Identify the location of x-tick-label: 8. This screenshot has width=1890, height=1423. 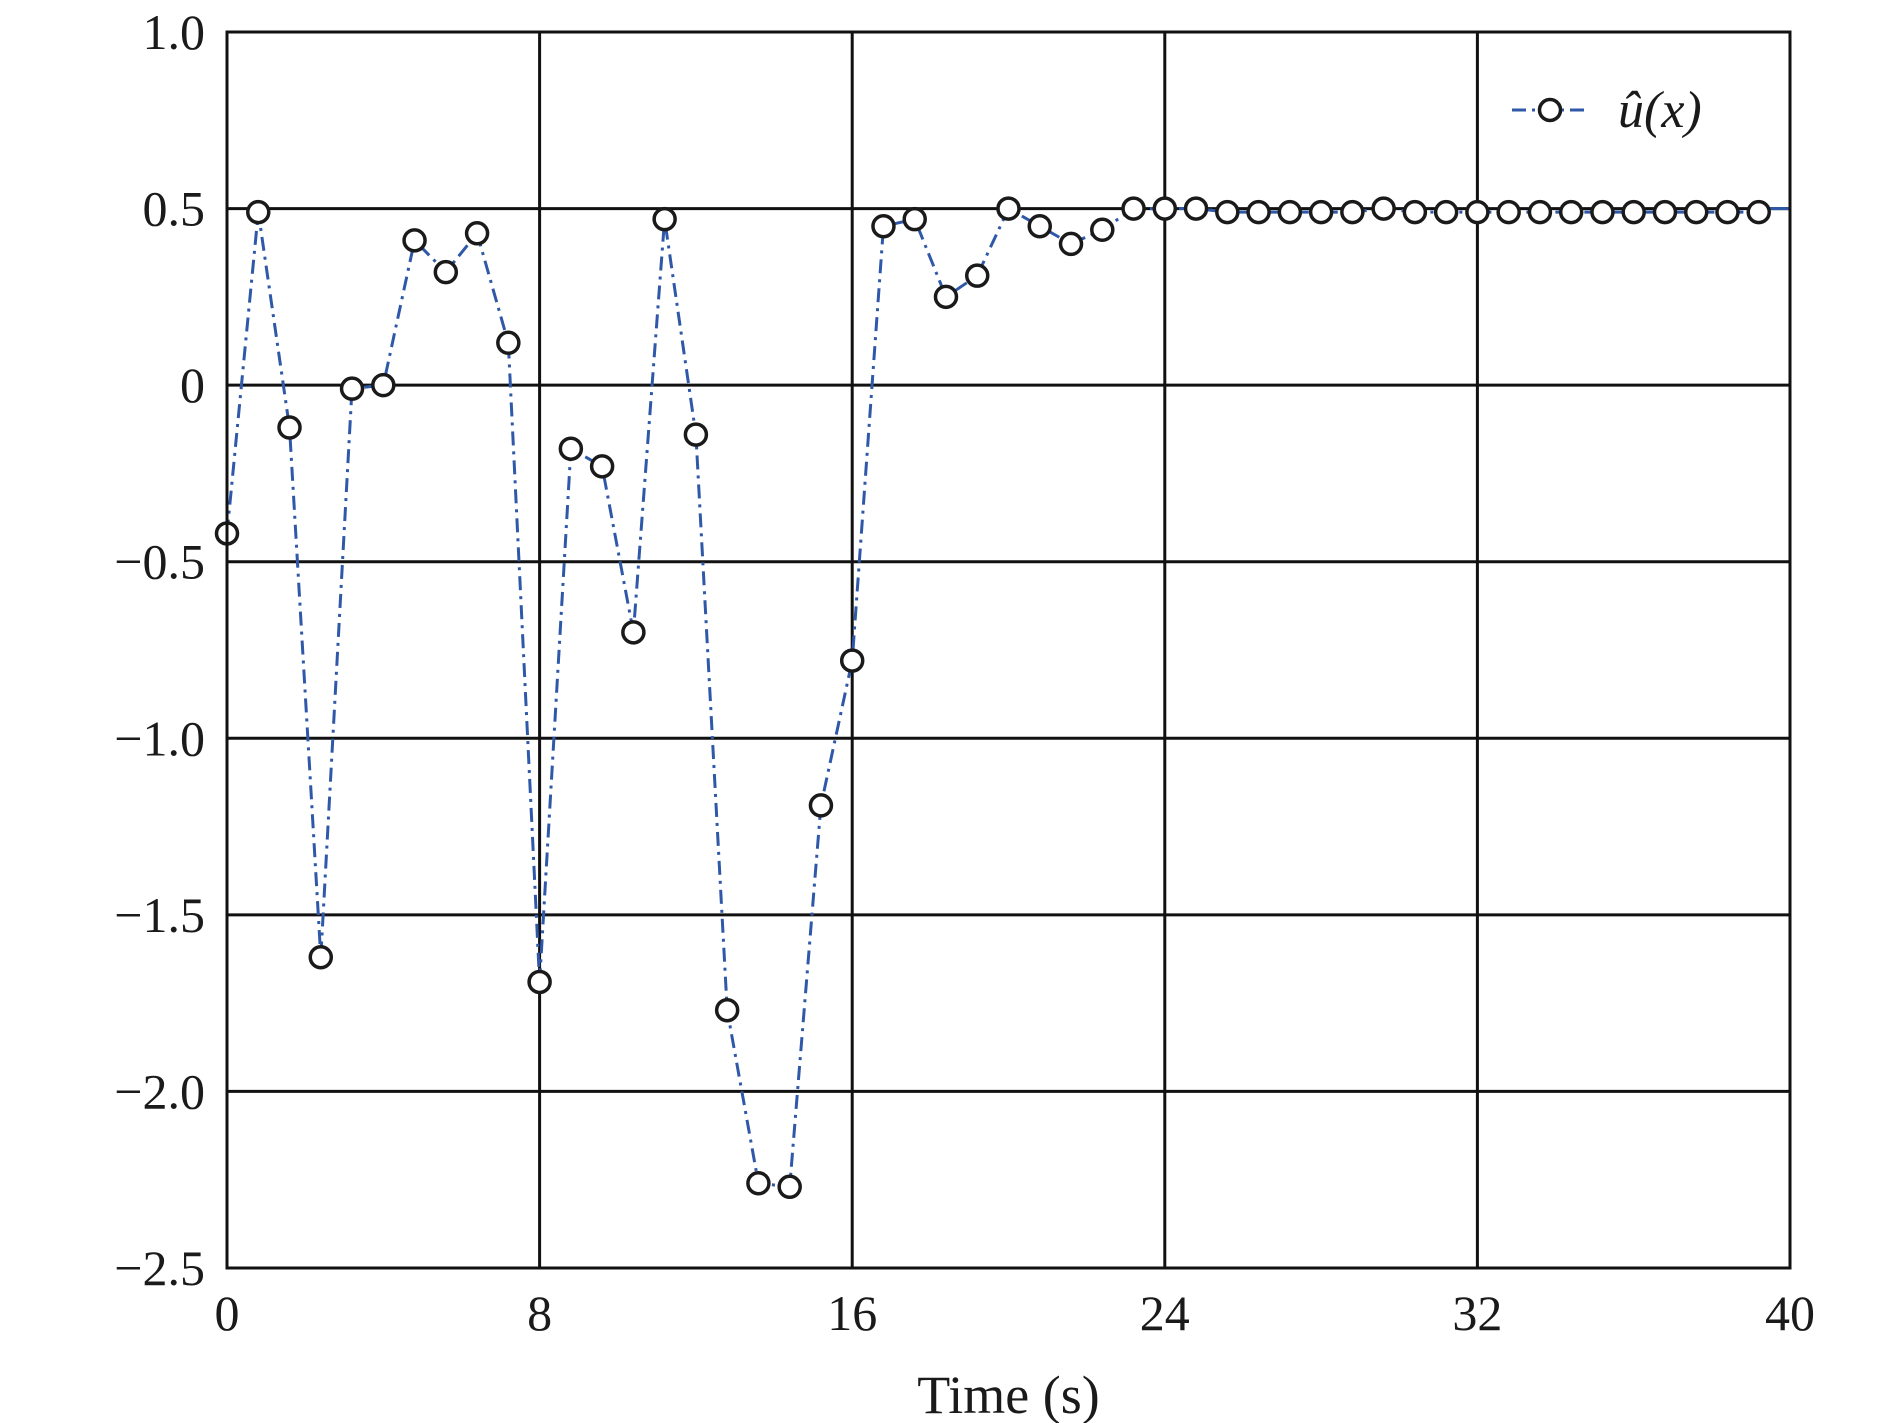
(539, 1313).